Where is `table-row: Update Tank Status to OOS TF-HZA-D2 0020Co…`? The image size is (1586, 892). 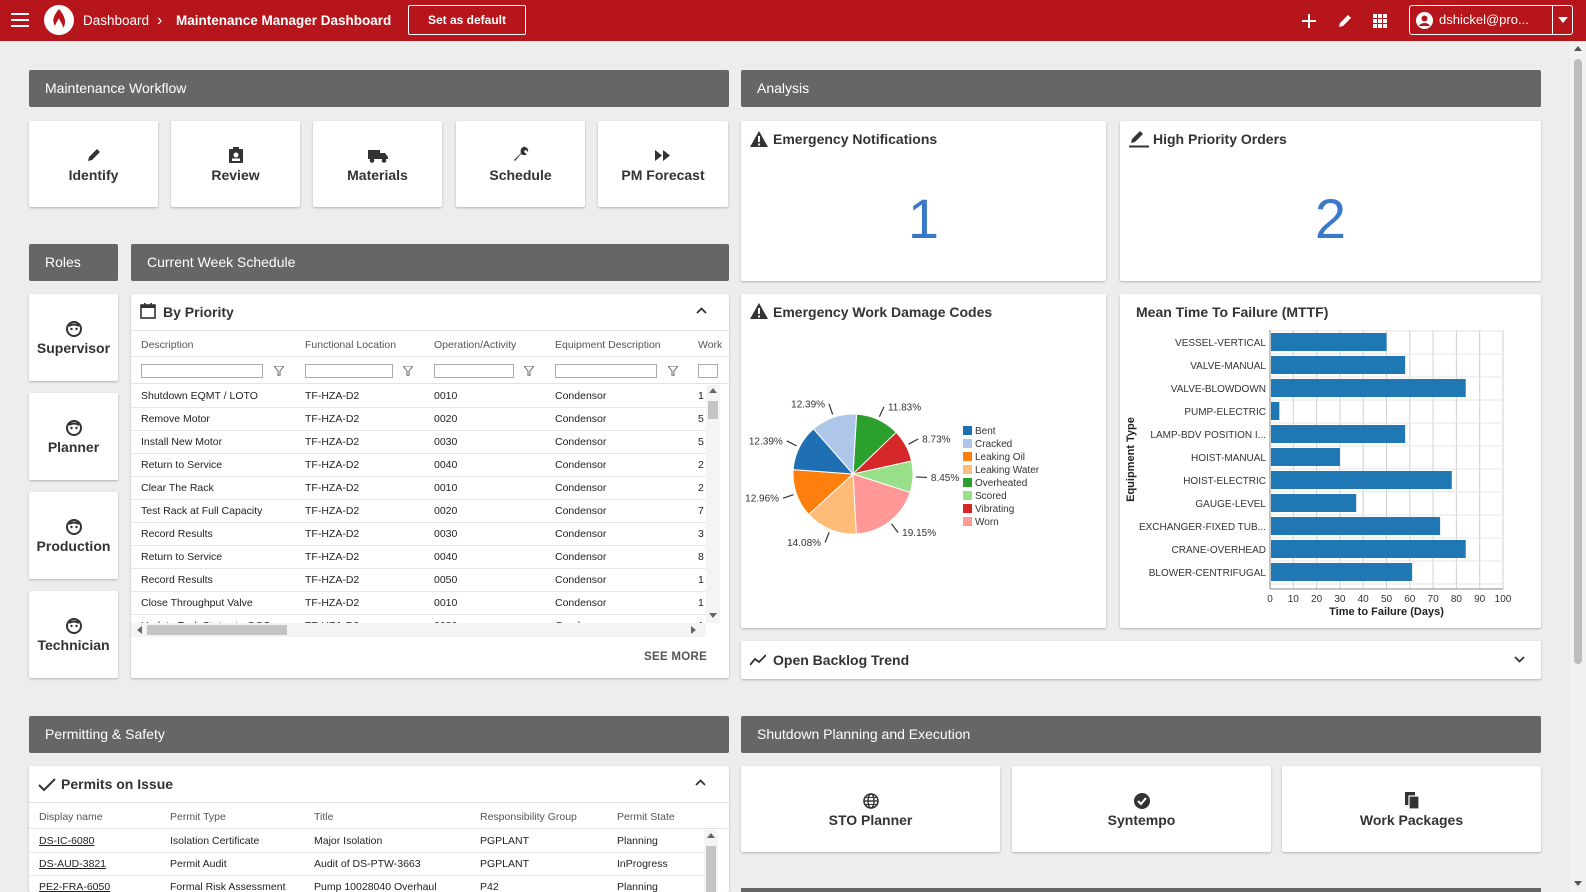 table-row: Update Tank Status to OOS TF-HZA-D2 0020Co… is located at coordinates (418, 619).